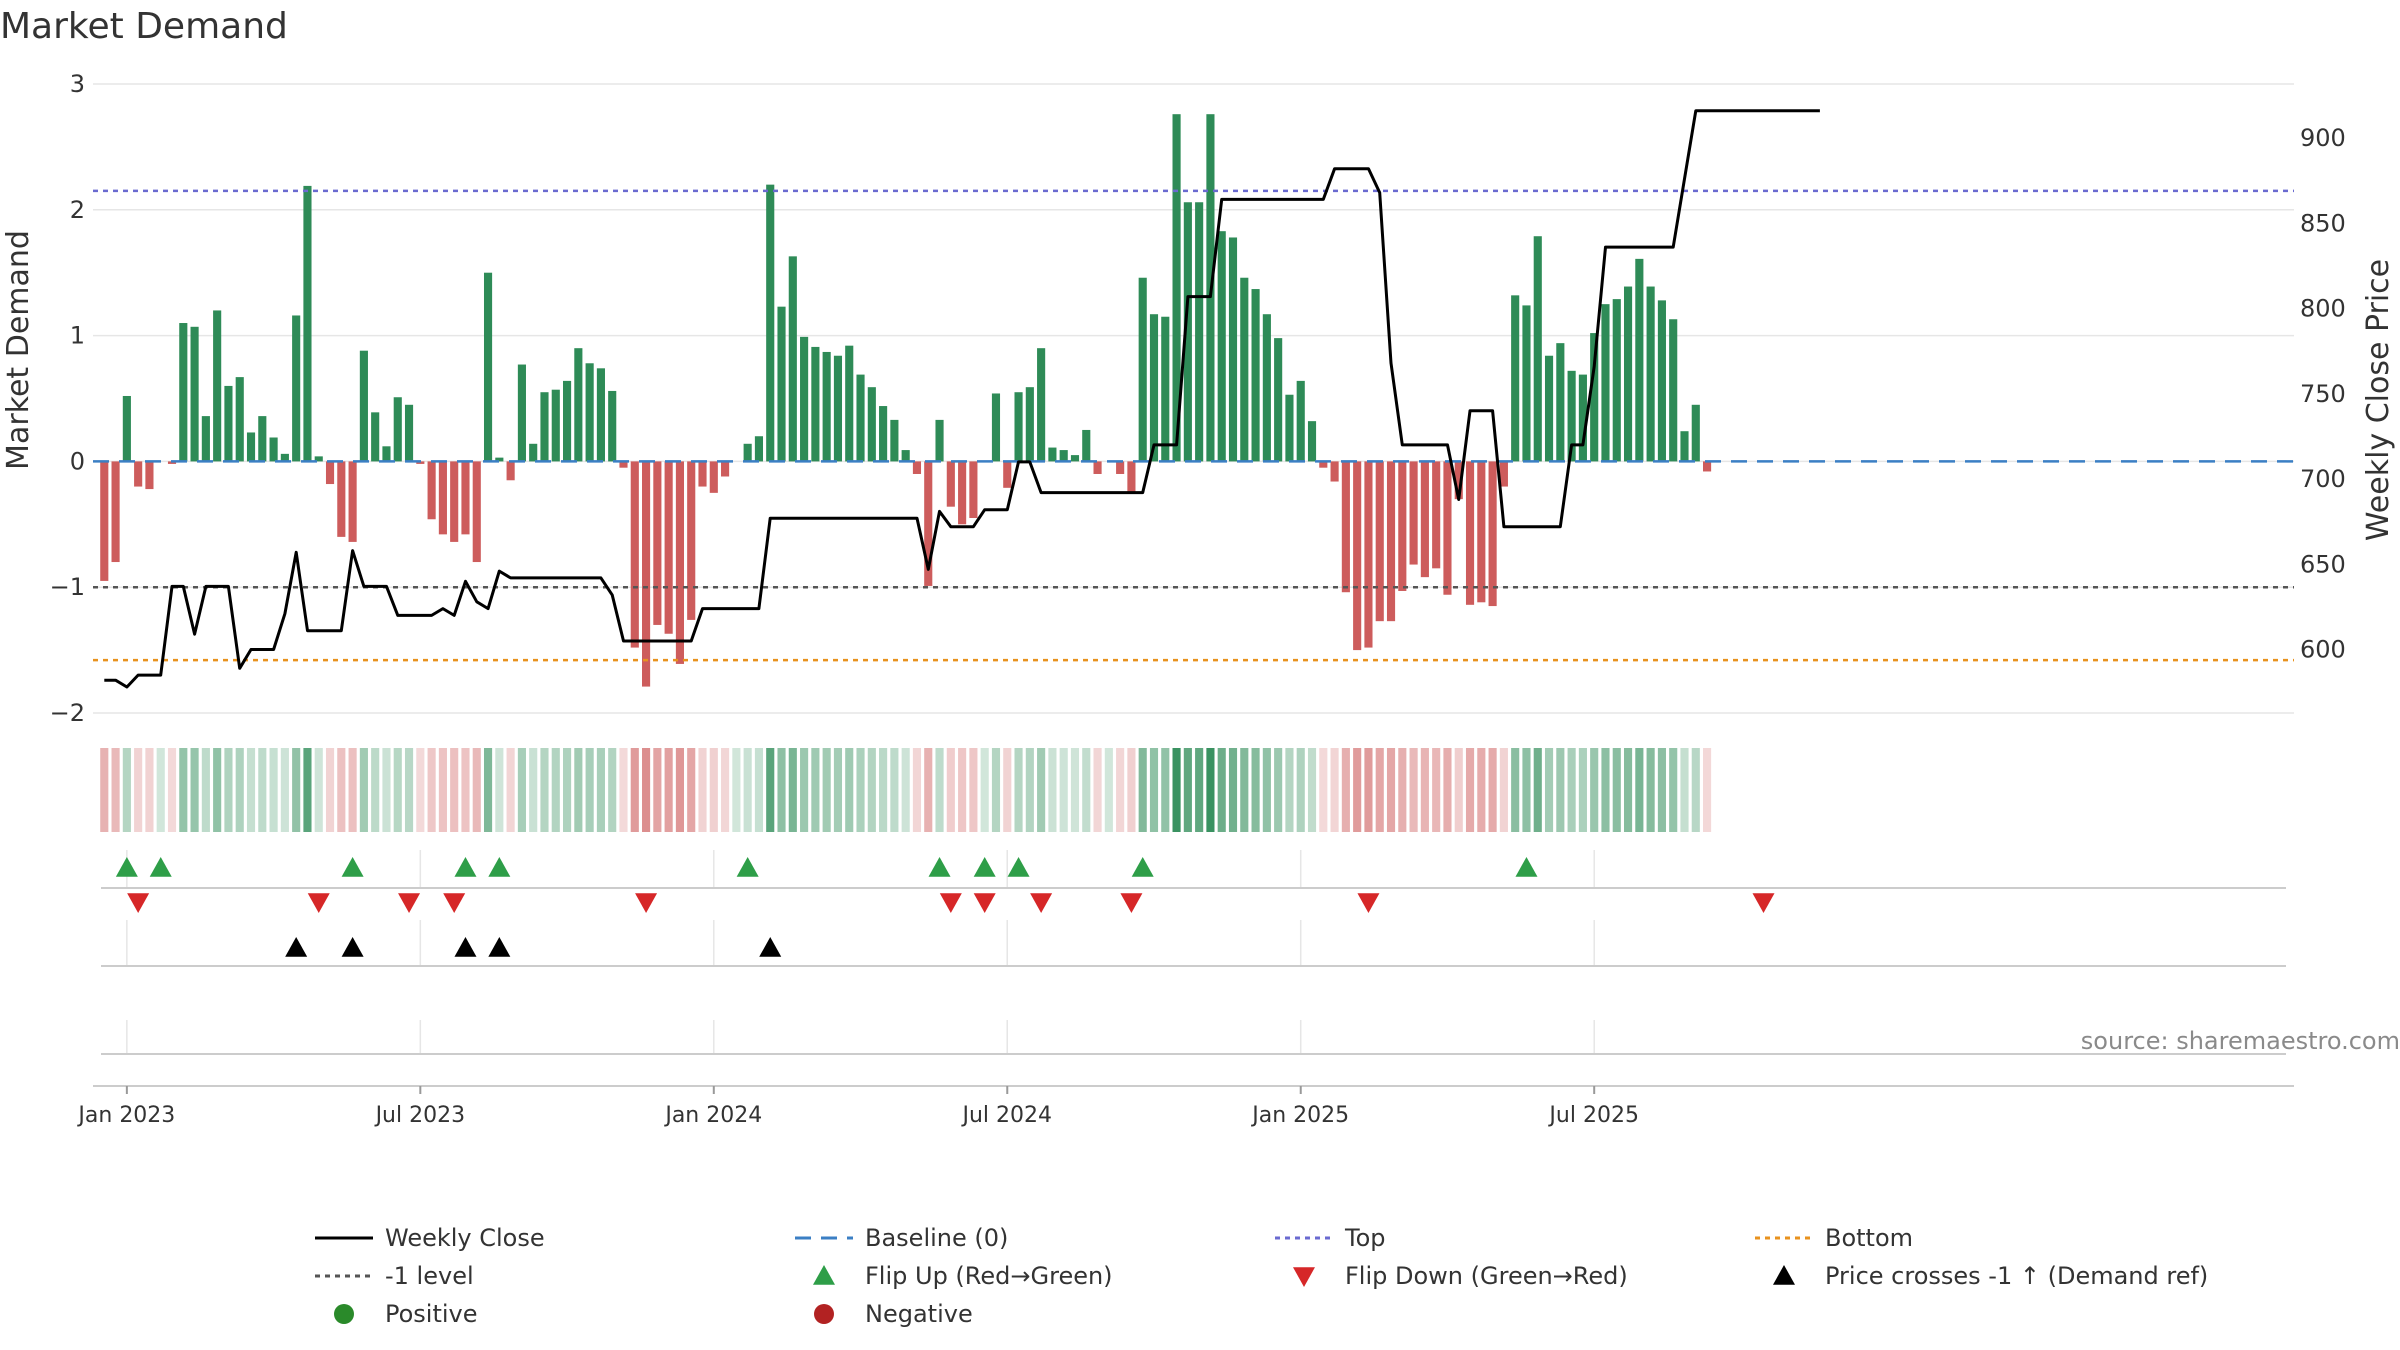 This screenshot has height=1350, width=2400. I want to click on x-tick-label: Jul 2023, so click(420, 1115).